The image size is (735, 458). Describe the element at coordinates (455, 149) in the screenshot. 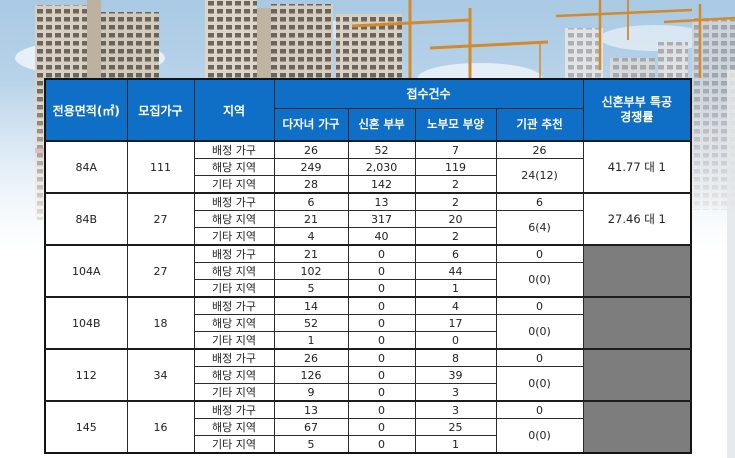

I see `value-cell: 7` at that location.